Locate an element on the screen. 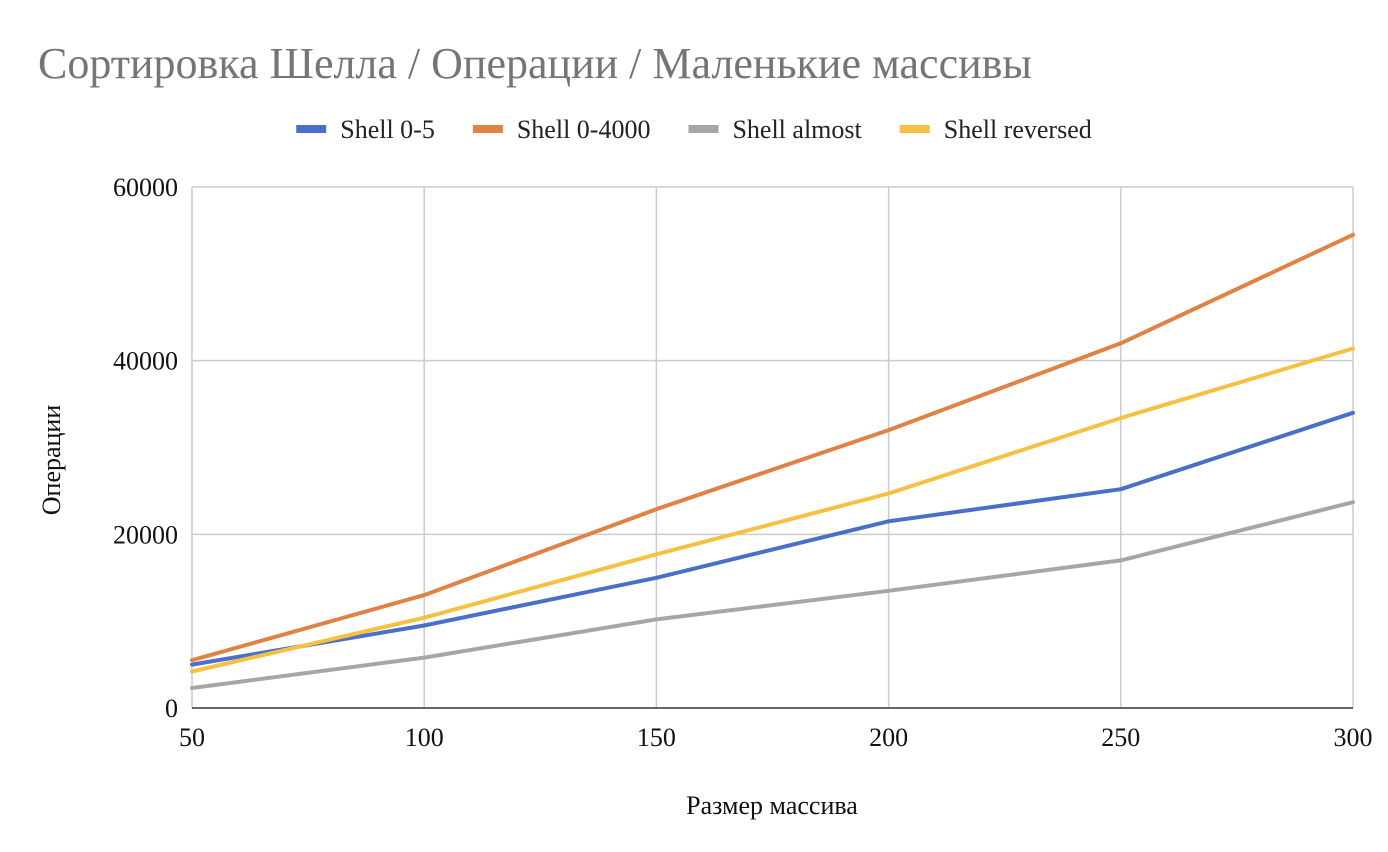 This screenshot has height=852, width=1388. y-tick-label: 0 is located at coordinates (171, 708).